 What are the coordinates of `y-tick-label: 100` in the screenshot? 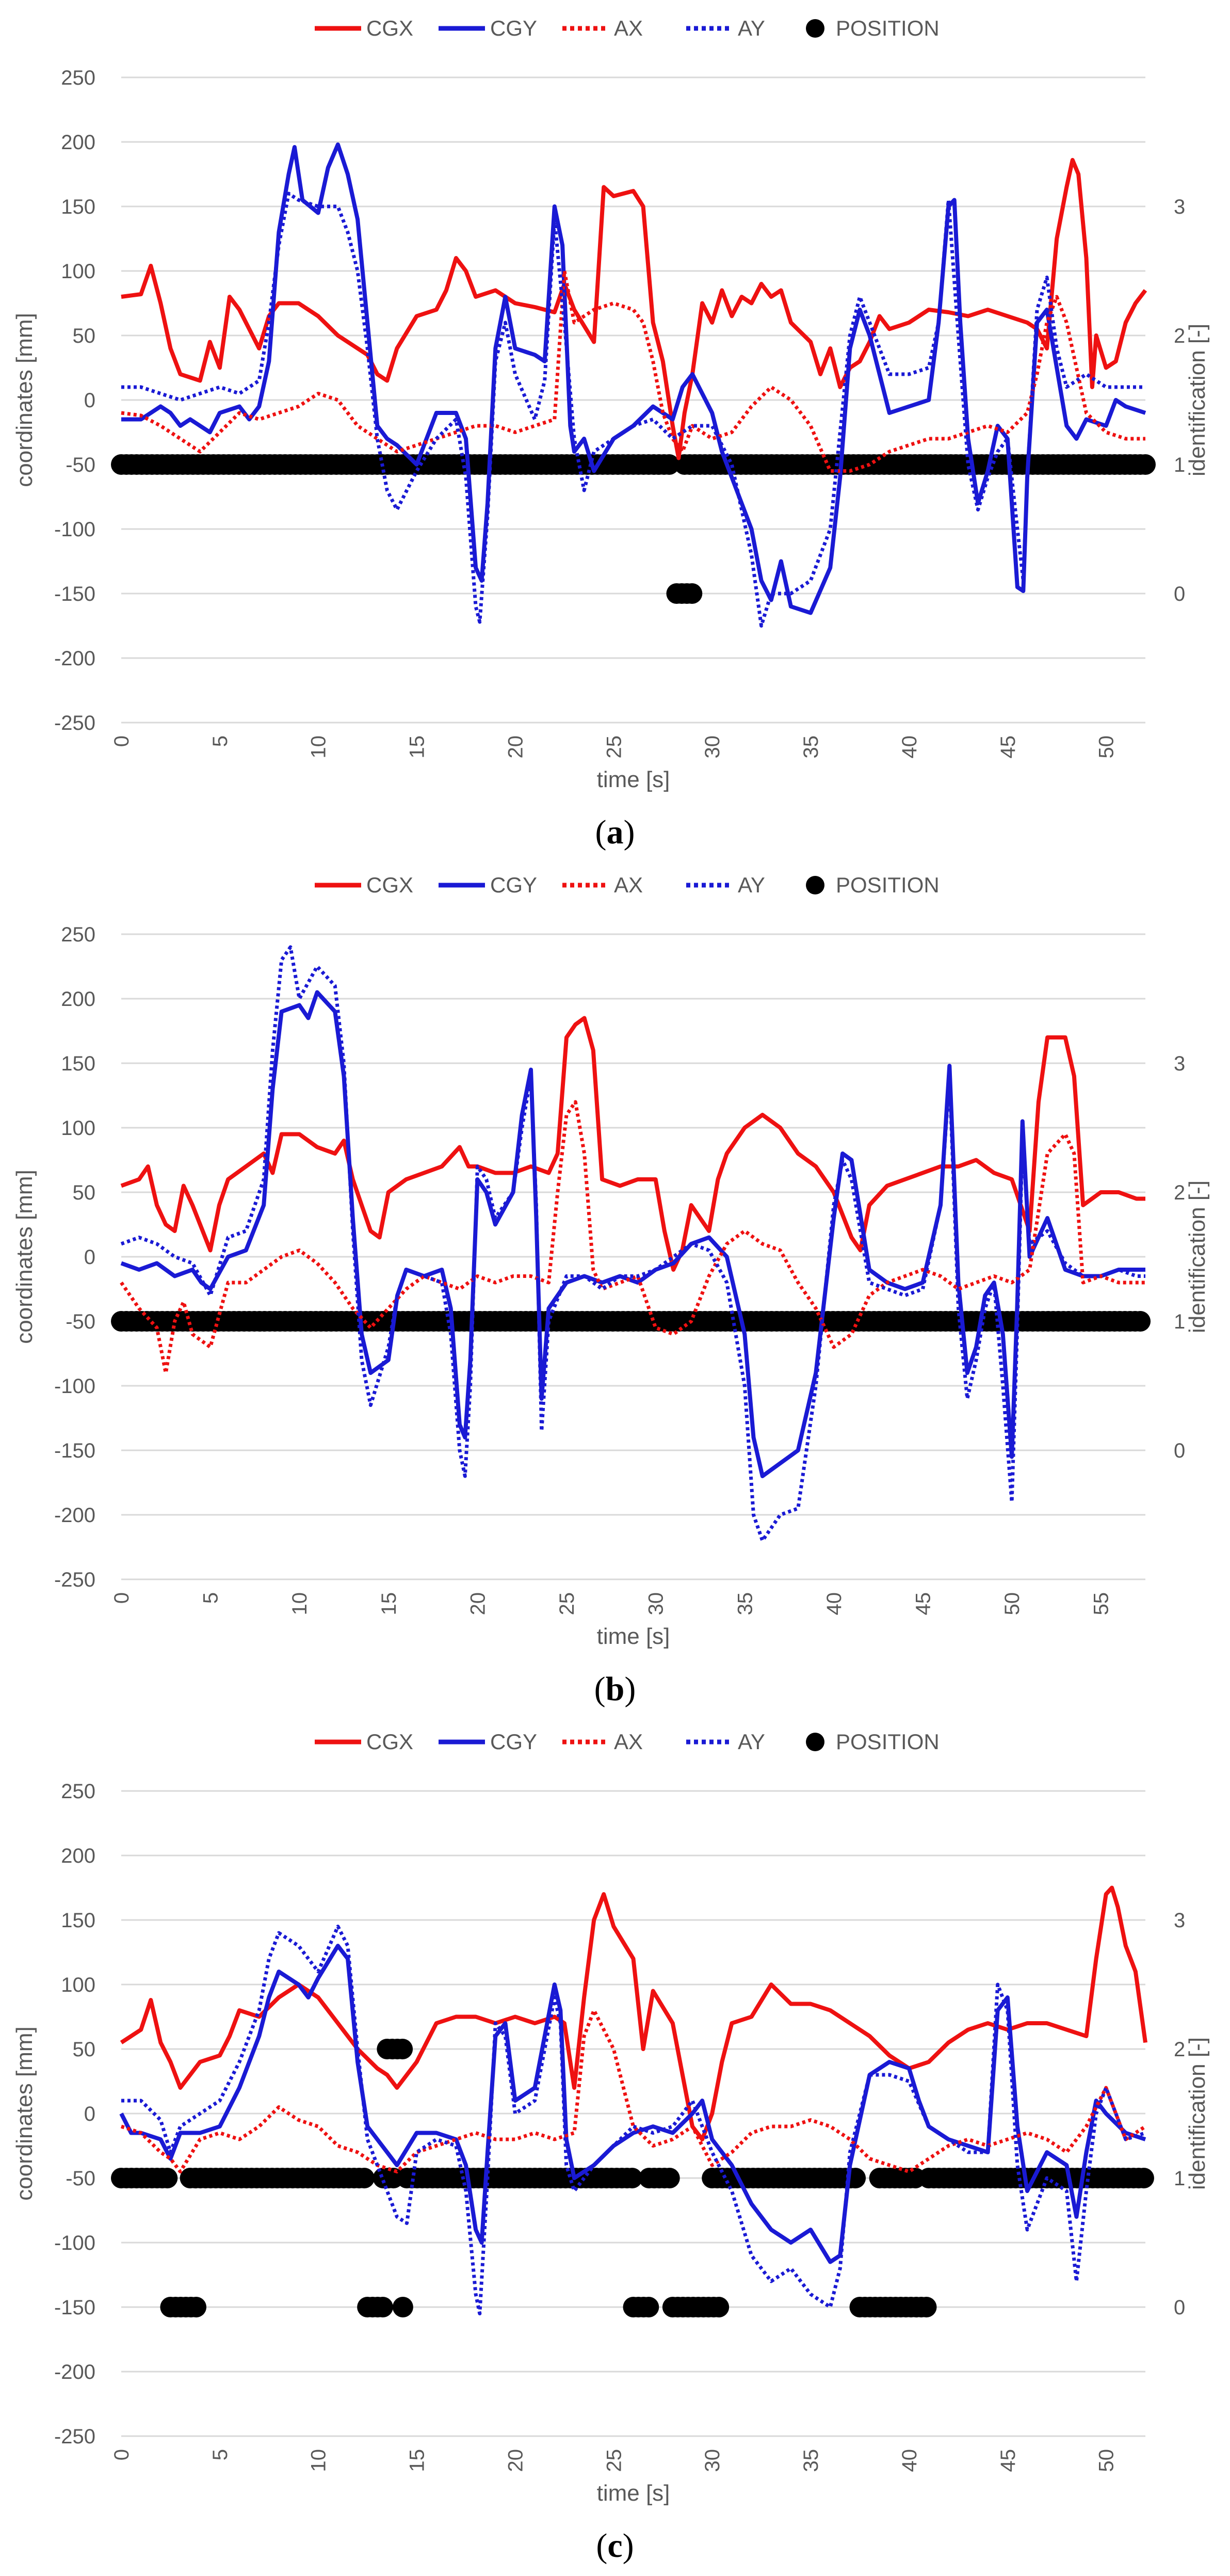 It's located at (78, 1128).